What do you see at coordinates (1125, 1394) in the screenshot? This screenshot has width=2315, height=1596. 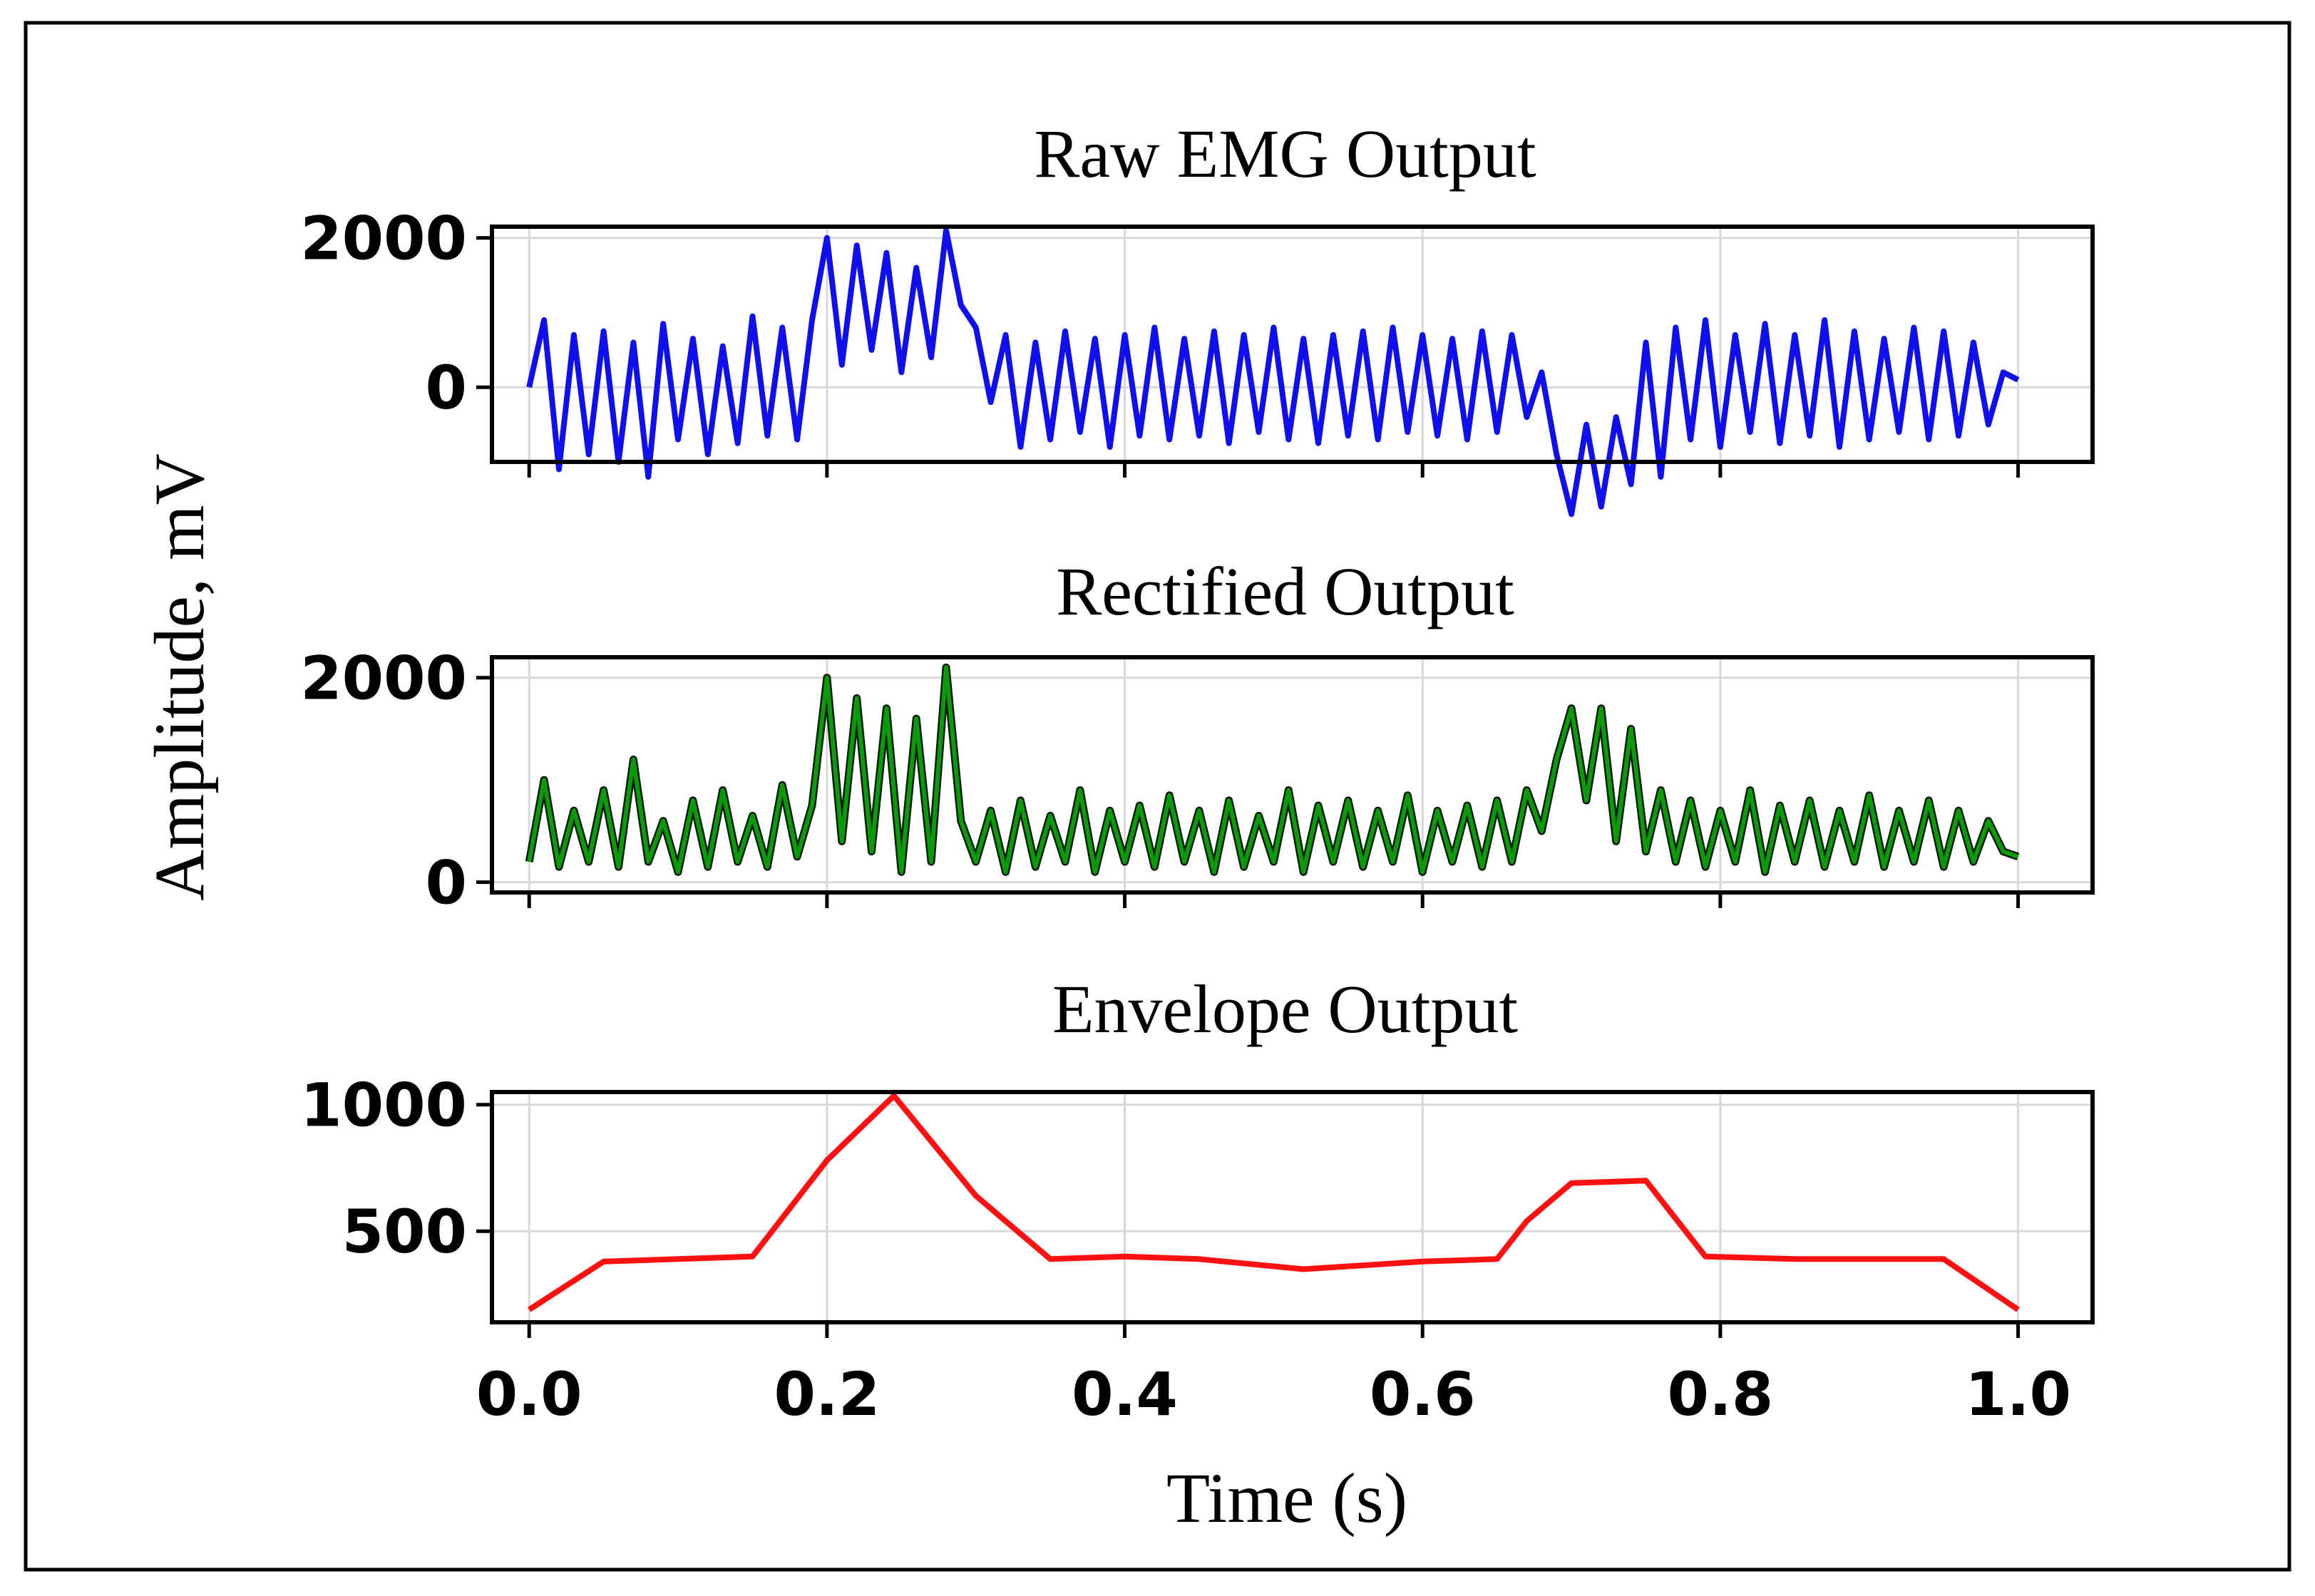 I see `x-tick-label: 0.4` at bounding box center [1125, 1394].